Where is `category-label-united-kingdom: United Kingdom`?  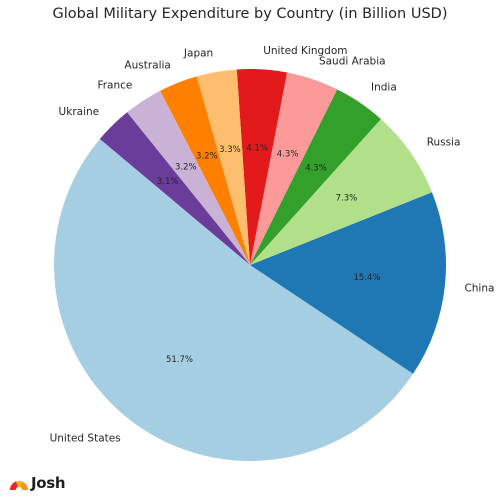 category-label-united-kingdom: United Kingdom is located at coordinates (305, 51).